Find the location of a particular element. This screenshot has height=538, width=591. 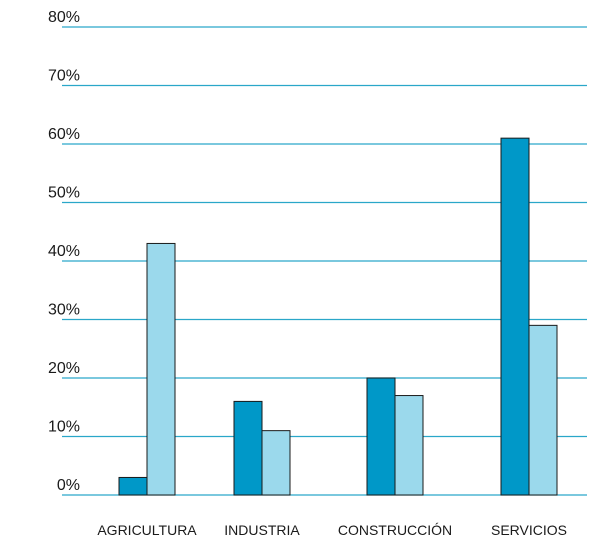

x-tick-label: CONSTRUCCIÓN is located at coordinates (395, 530).